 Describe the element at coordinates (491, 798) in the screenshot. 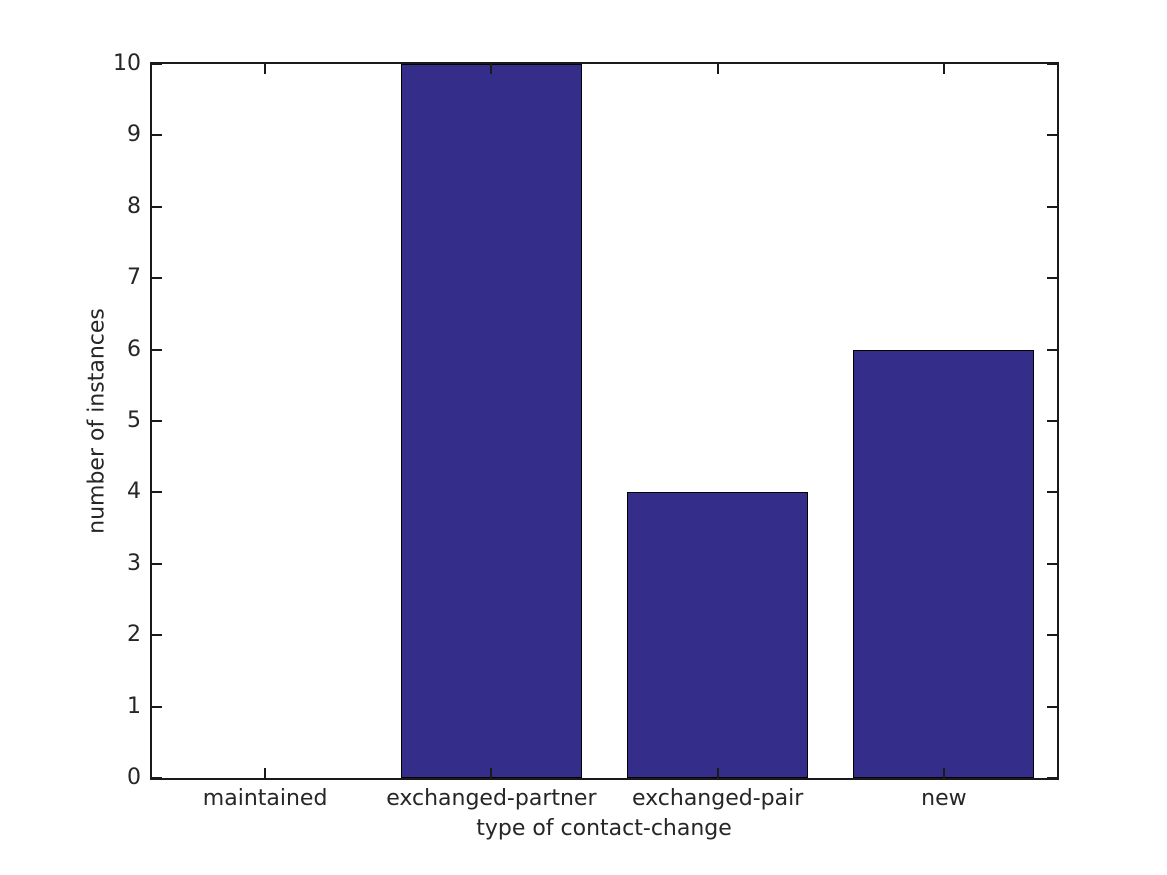

I see `x-tick-label-exchanged-partner: exchanged-partner` at that location.